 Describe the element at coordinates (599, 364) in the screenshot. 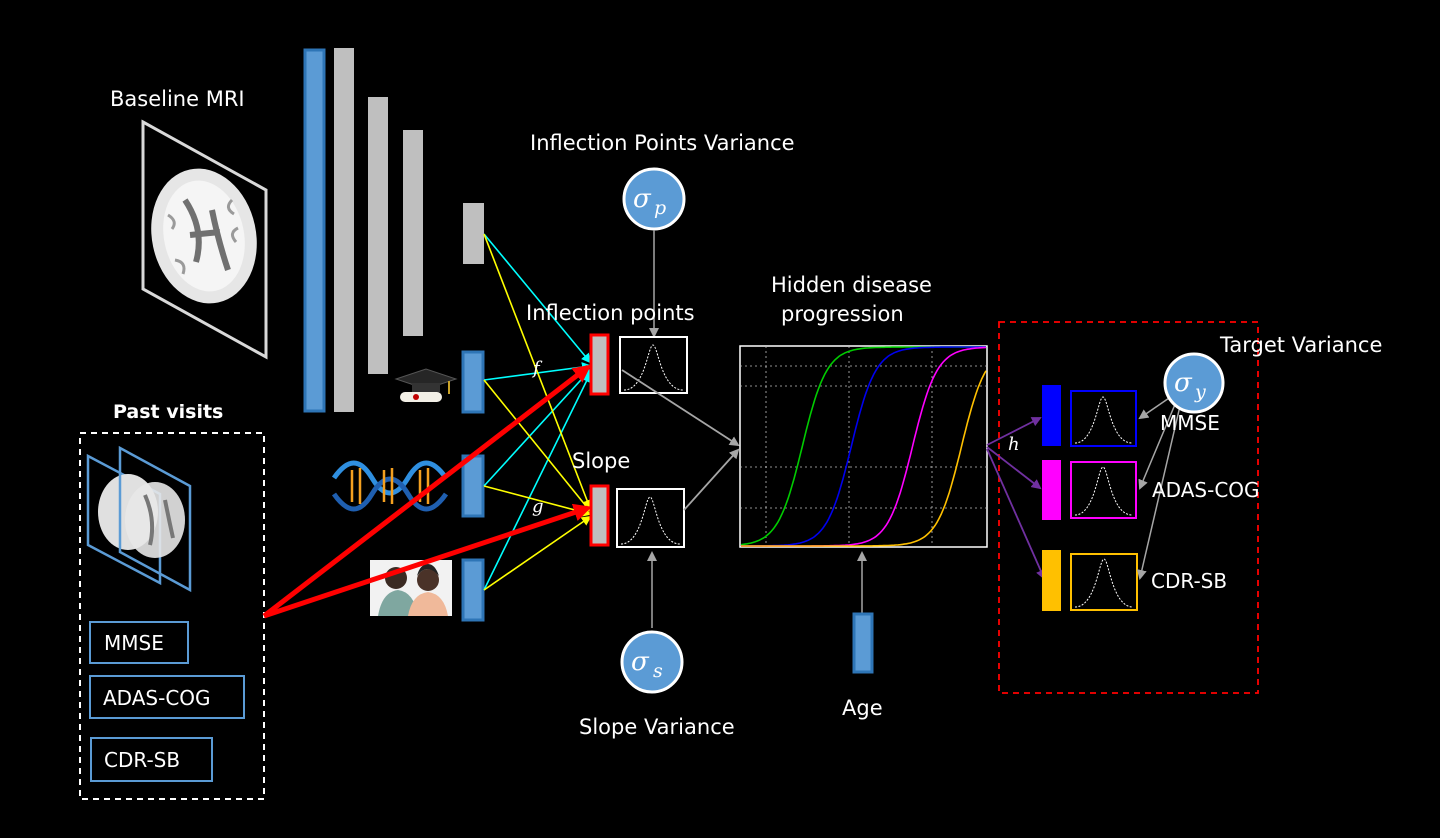

I see `inflection-point-vector` at that location.